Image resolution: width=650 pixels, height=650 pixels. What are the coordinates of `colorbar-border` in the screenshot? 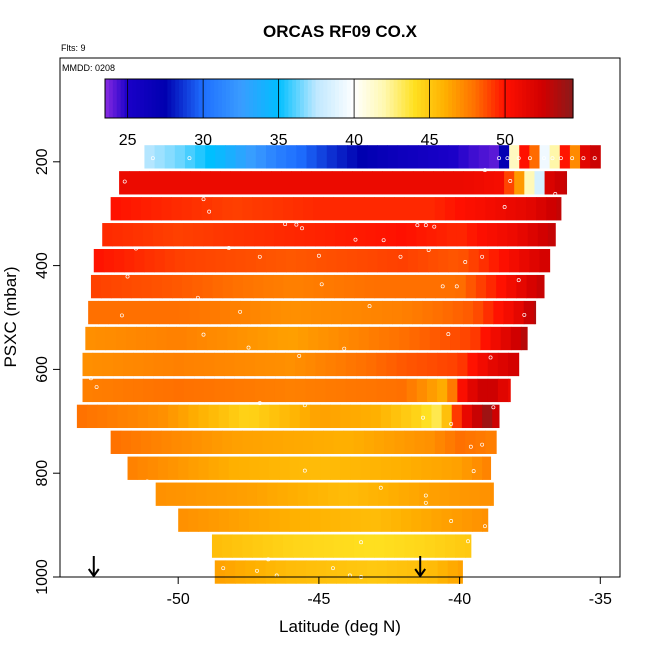 It's located at (339, 98).